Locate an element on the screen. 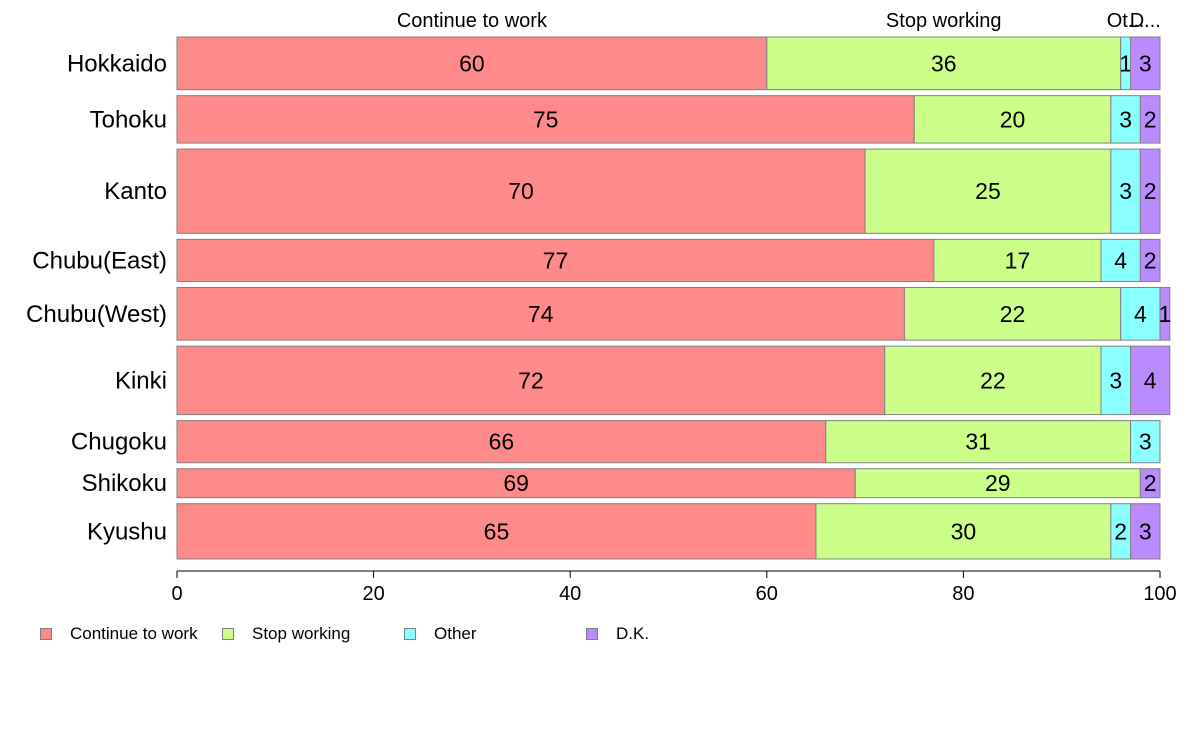 The width and height of the screenshot is (1188, 736). category-label: Kinki is located at coordinates (141, 380).